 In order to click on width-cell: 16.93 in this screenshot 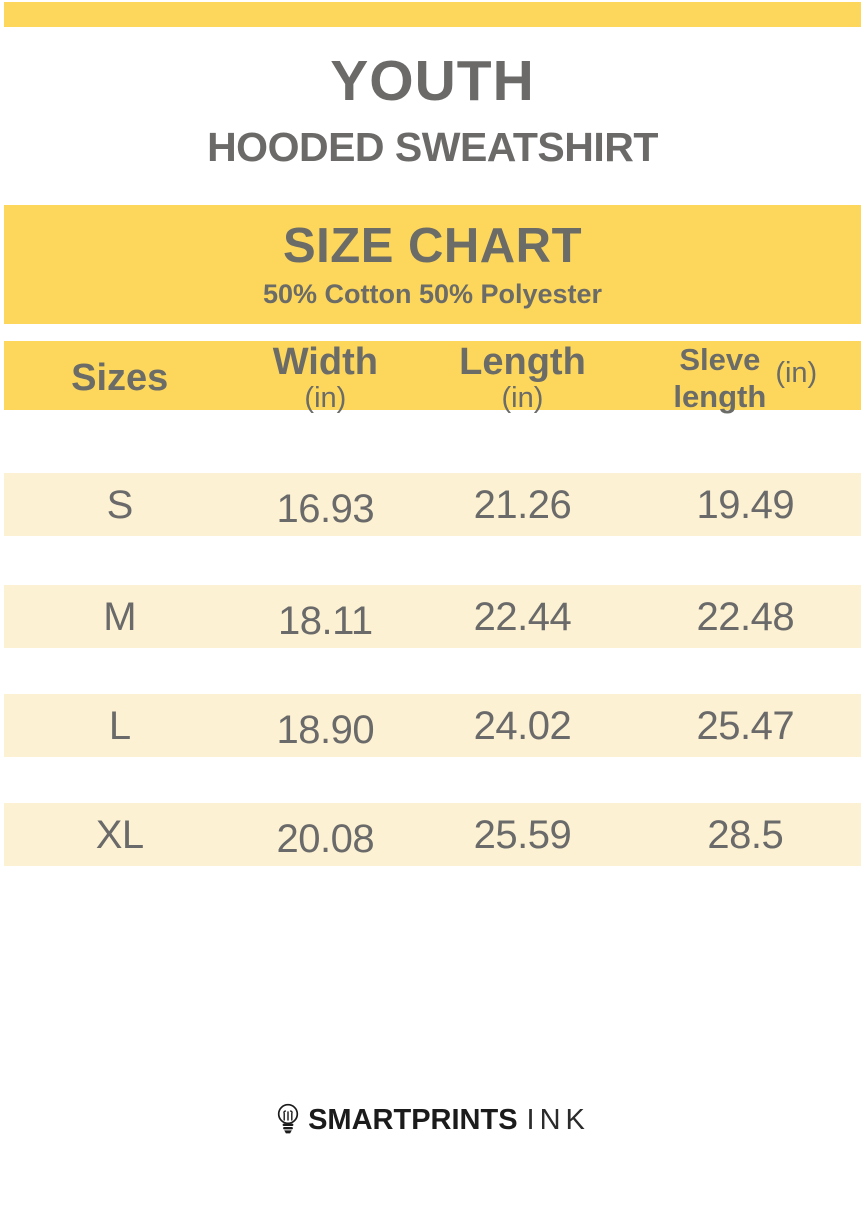, I will do `click(325, 509)`.